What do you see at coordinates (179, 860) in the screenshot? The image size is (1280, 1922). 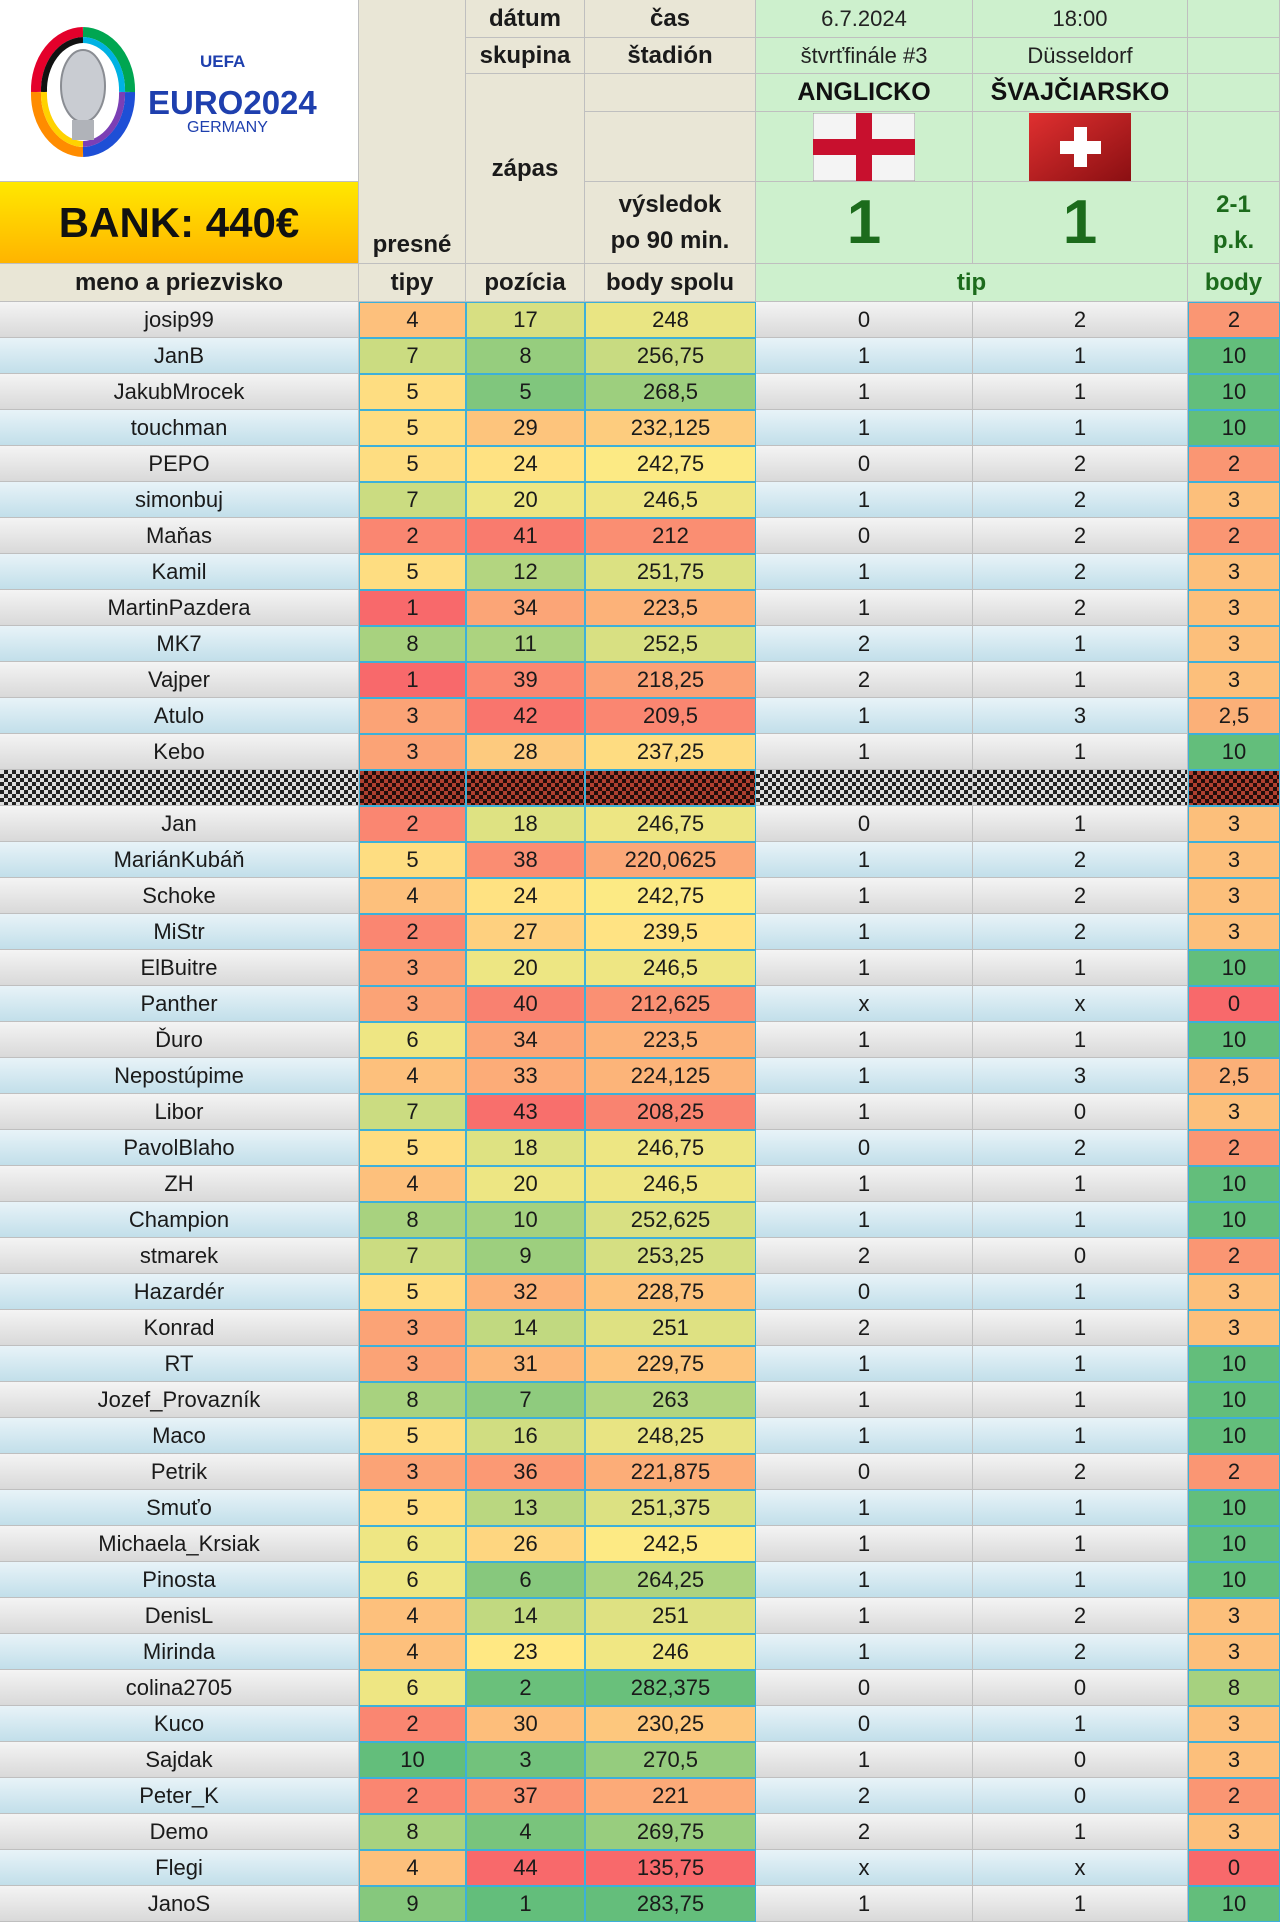 I see `cell-name: MariánKubáň` at bounding box center [179, 860].